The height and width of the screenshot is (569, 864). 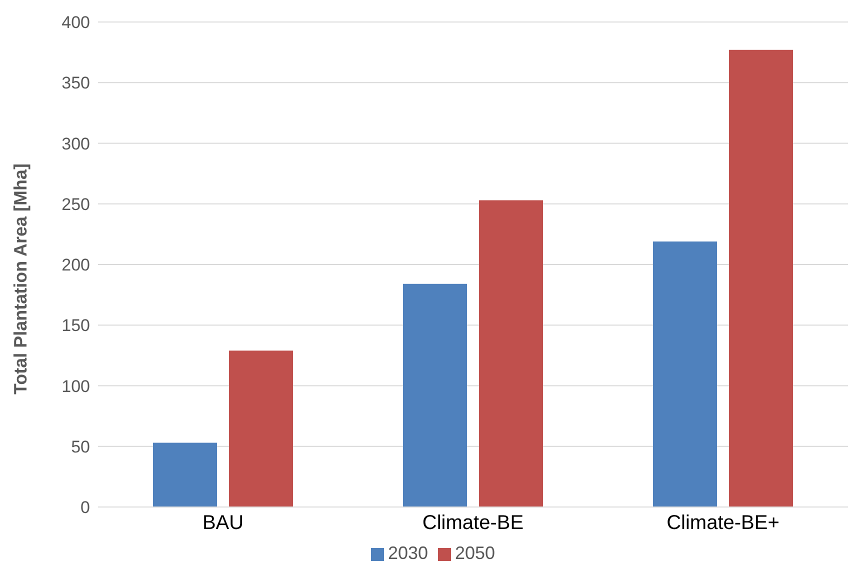 I want to click on legend-label: 2030, so click(x=408, y=553).